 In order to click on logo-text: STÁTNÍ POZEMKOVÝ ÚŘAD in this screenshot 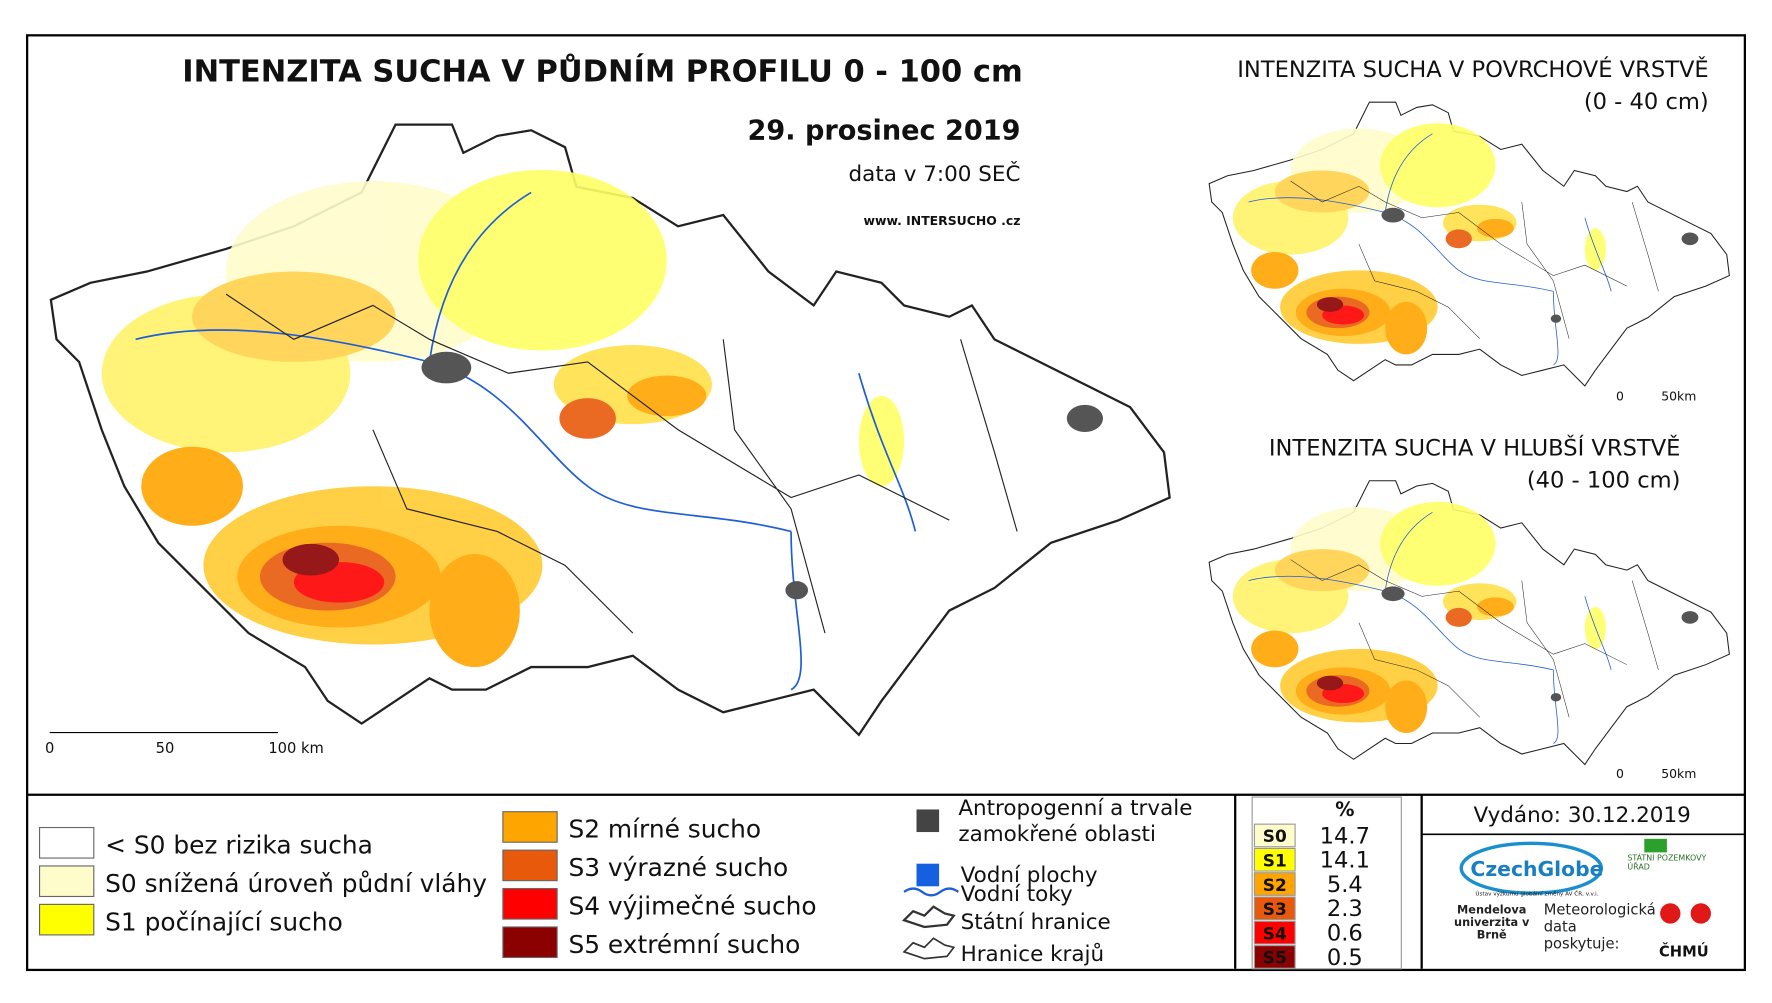, I will do `click(1667, 862)`.